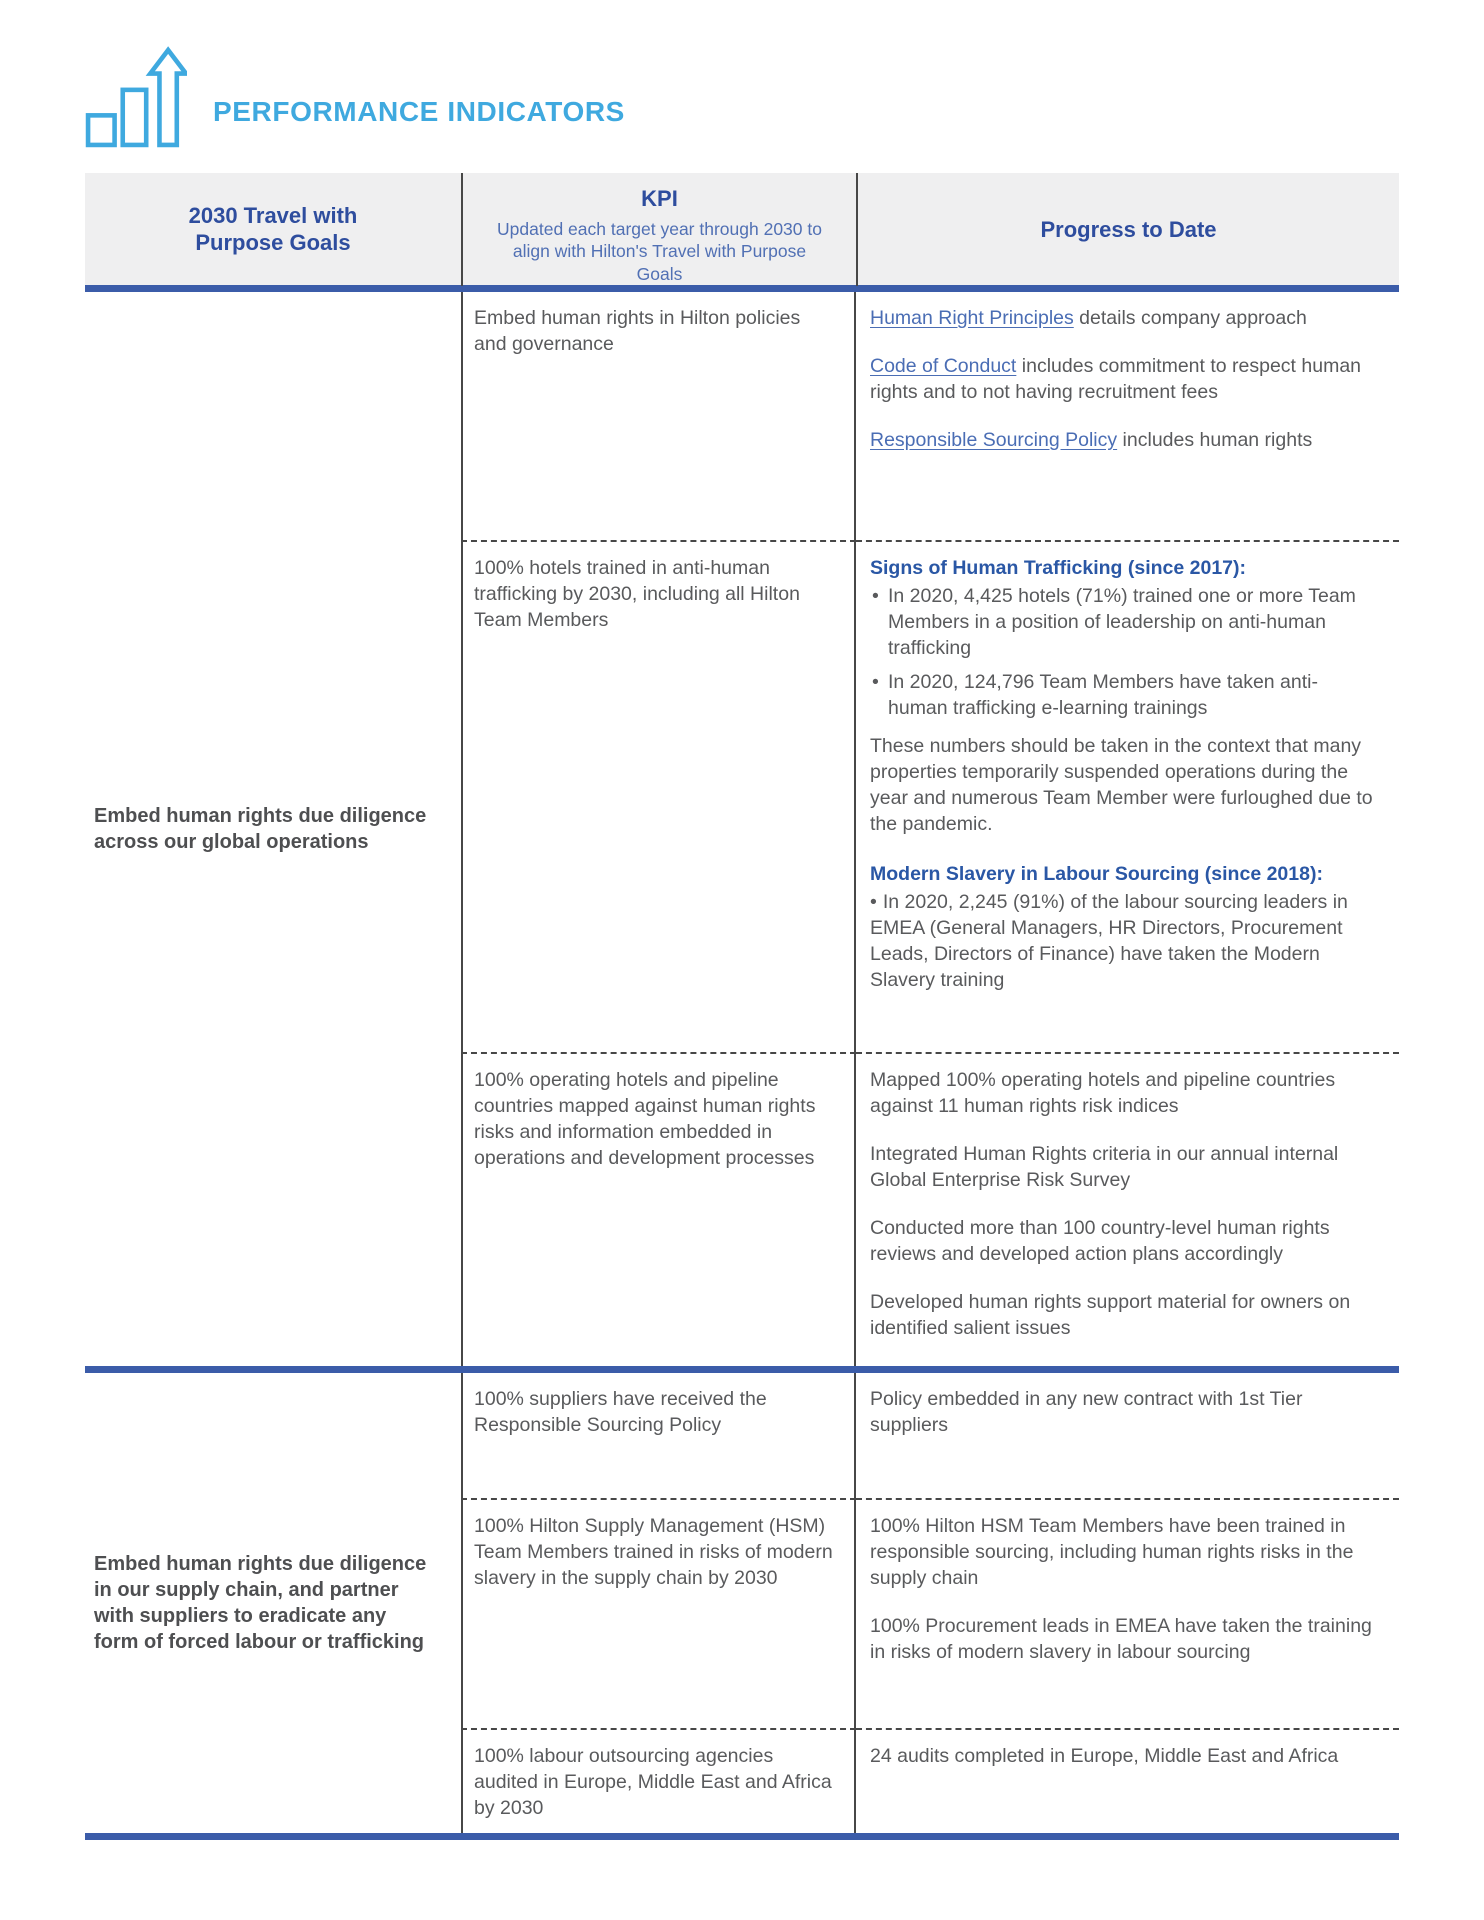 The height and width of the screenshot is (1920, 1484). I want to click on code-of-conduct-link: Code of Conduct, so click(943, 366).